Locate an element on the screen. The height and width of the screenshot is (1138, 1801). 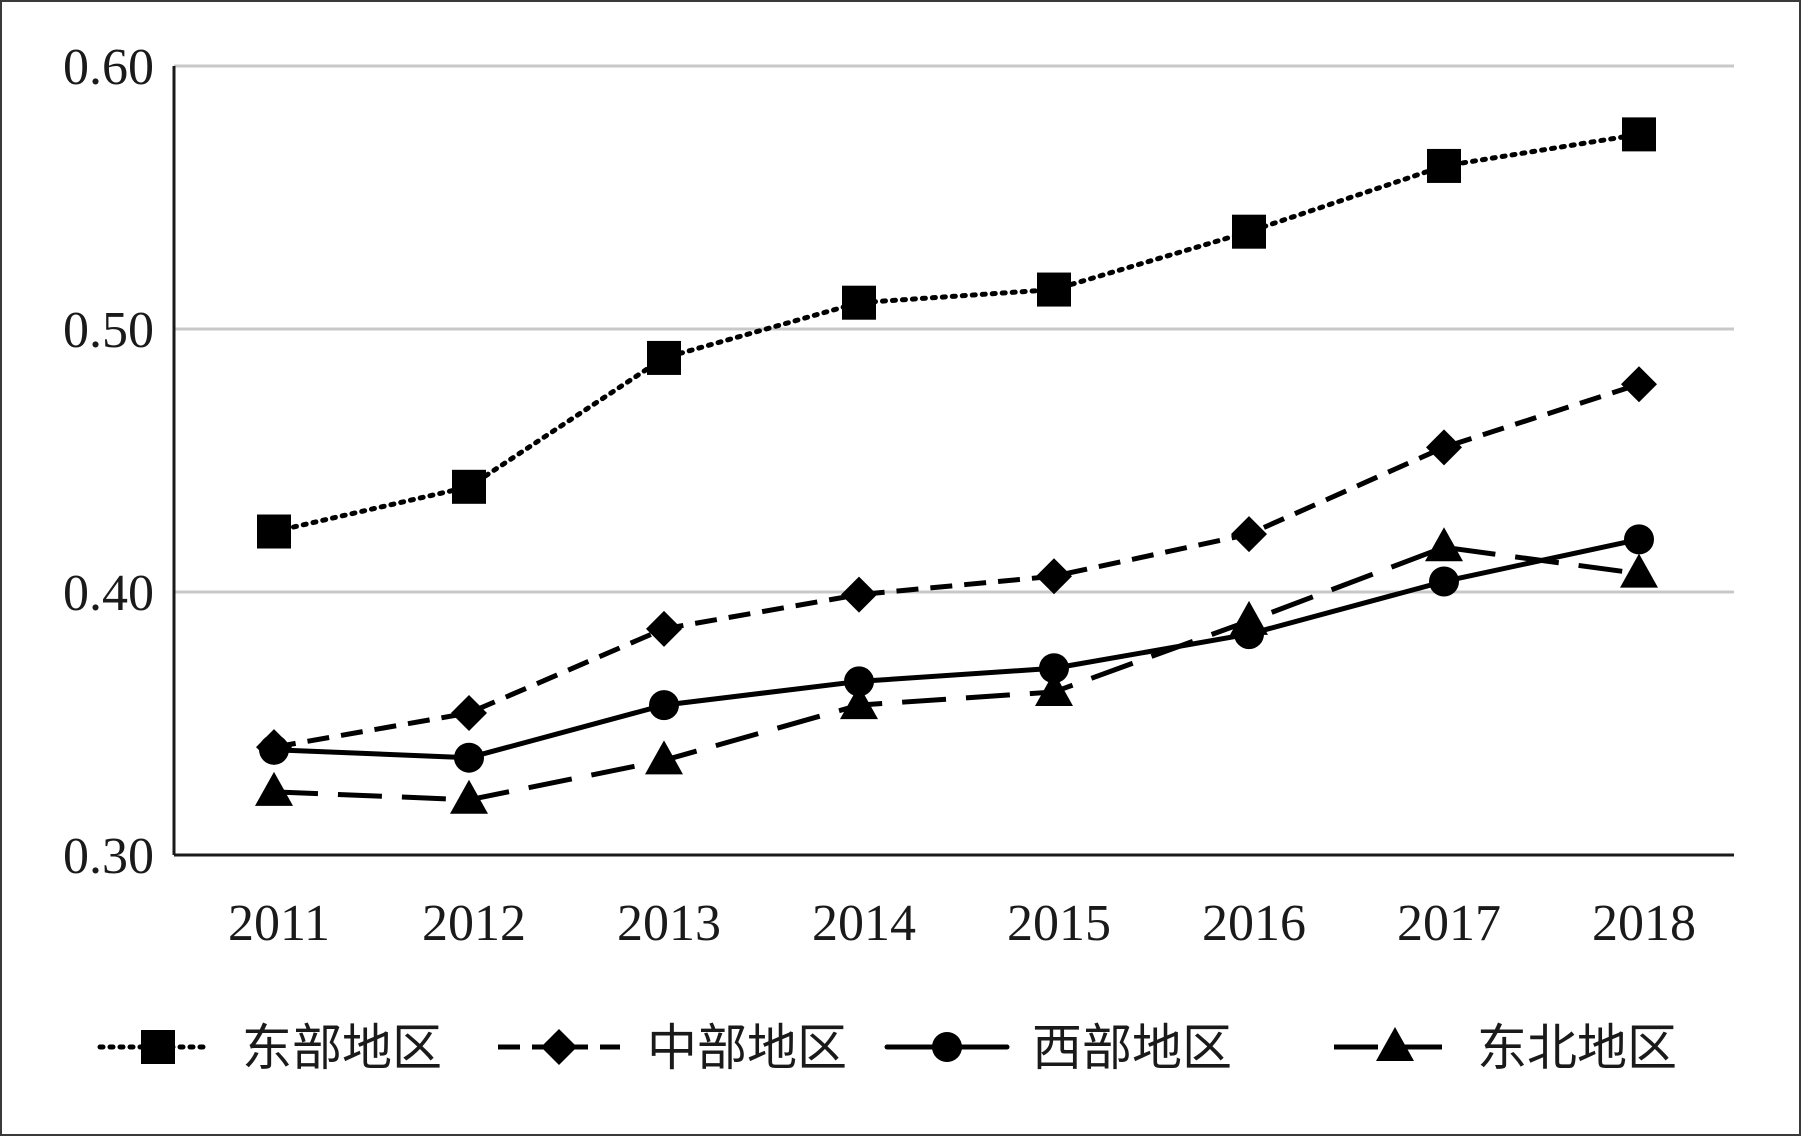
y-tick-label-0.30: 0.30 is located at coordinates (108, 856).